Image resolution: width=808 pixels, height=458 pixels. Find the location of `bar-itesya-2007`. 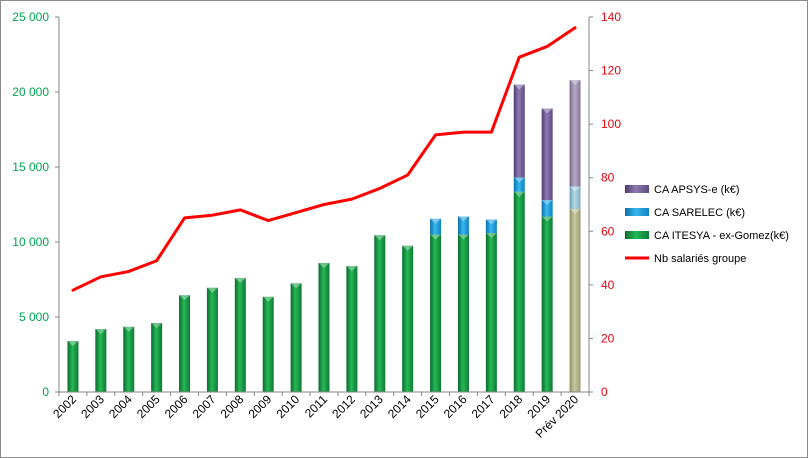

bar-itesya-2007 is located at coordinates (212, 339).